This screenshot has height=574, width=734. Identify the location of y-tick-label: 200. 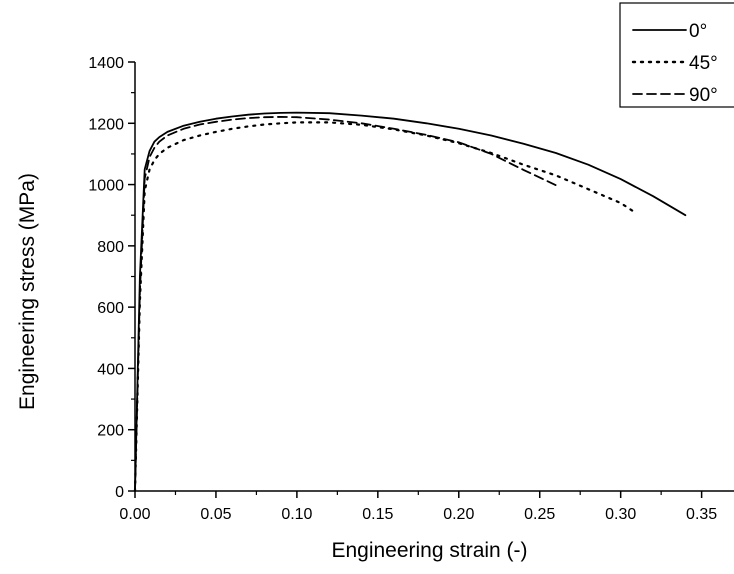
(110, 431).